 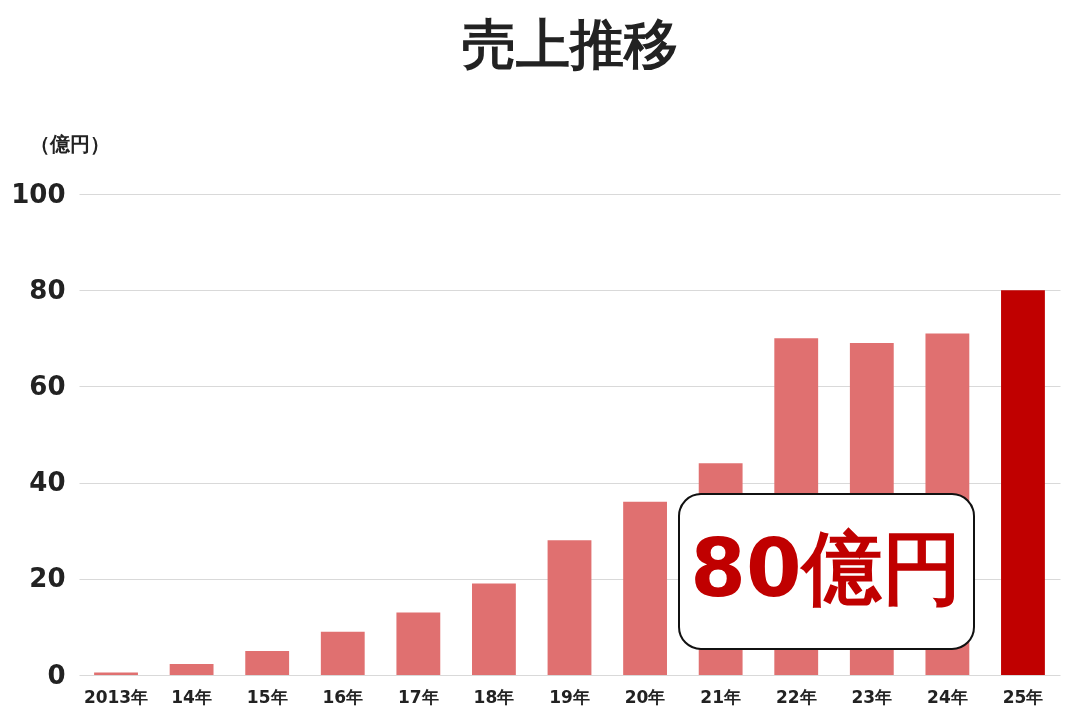 What do you see at coordinates (494, 696) in the screenshot?
I see `x-tick-label: 18年` at bounding box center [494, 696].